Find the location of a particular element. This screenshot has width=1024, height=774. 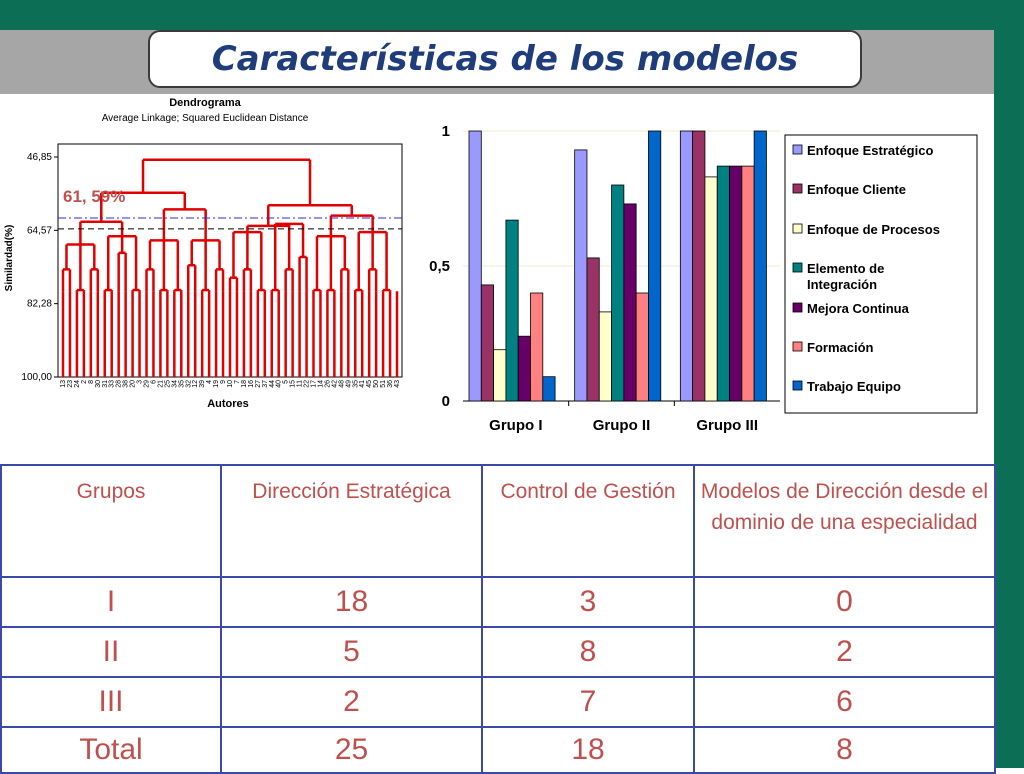

legend-label: Elemento de Integración is located at coordinates (845, 276).